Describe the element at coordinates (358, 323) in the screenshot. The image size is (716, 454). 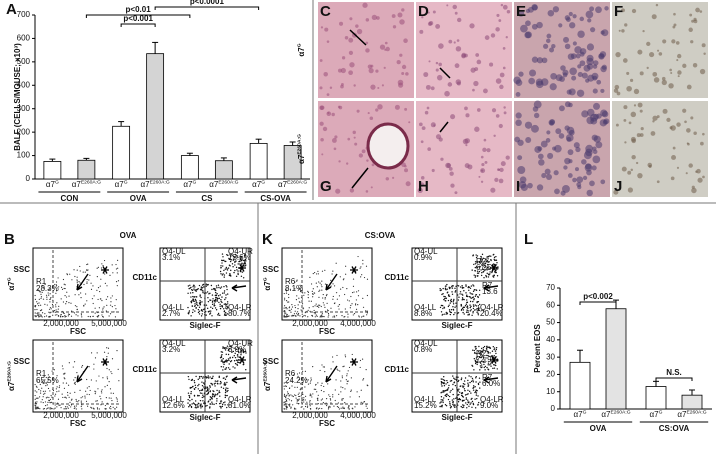
I see `x-tick-label: 4,000,000` at that location.